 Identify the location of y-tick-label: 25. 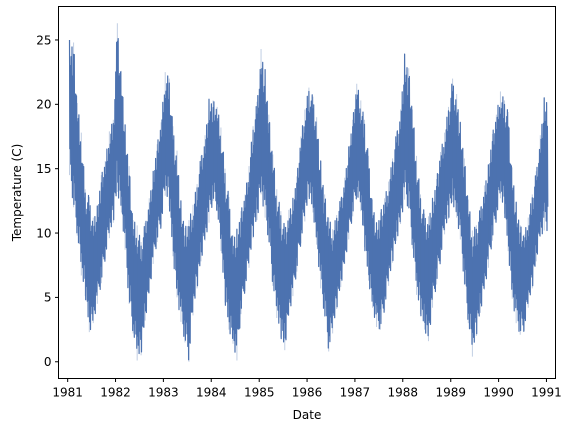
(43, 40).